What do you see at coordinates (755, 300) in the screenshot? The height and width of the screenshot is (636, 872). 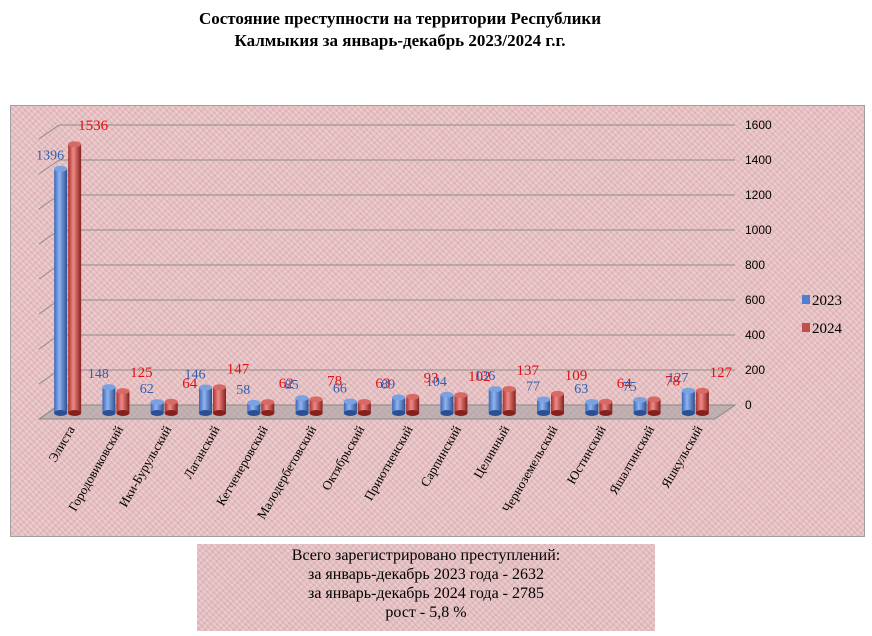 I see `y-tick-label: 600` at bounding box center [755, 300].